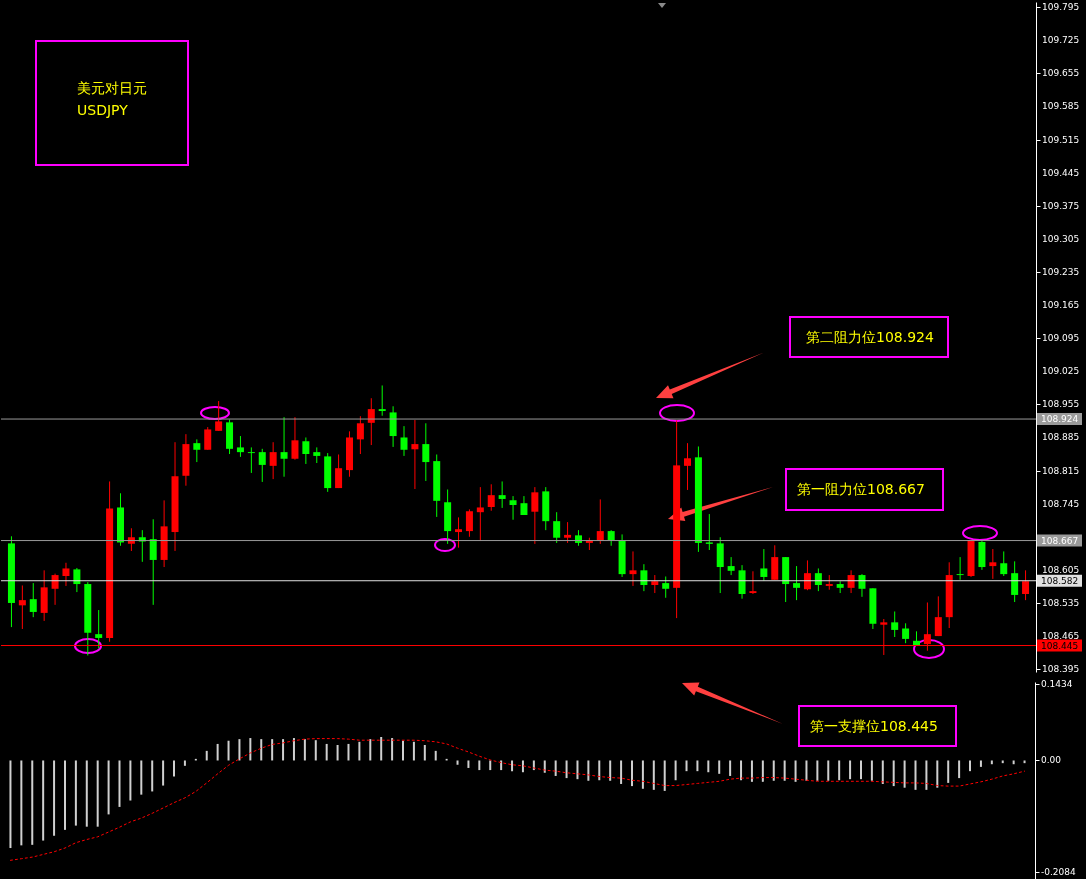 This screenshot has height=879, width=1086. What do you see at coordinates (1061, 470) in the screenshot?
I see `y-tick-label: 108.815` at bounding box center [1061, 470].